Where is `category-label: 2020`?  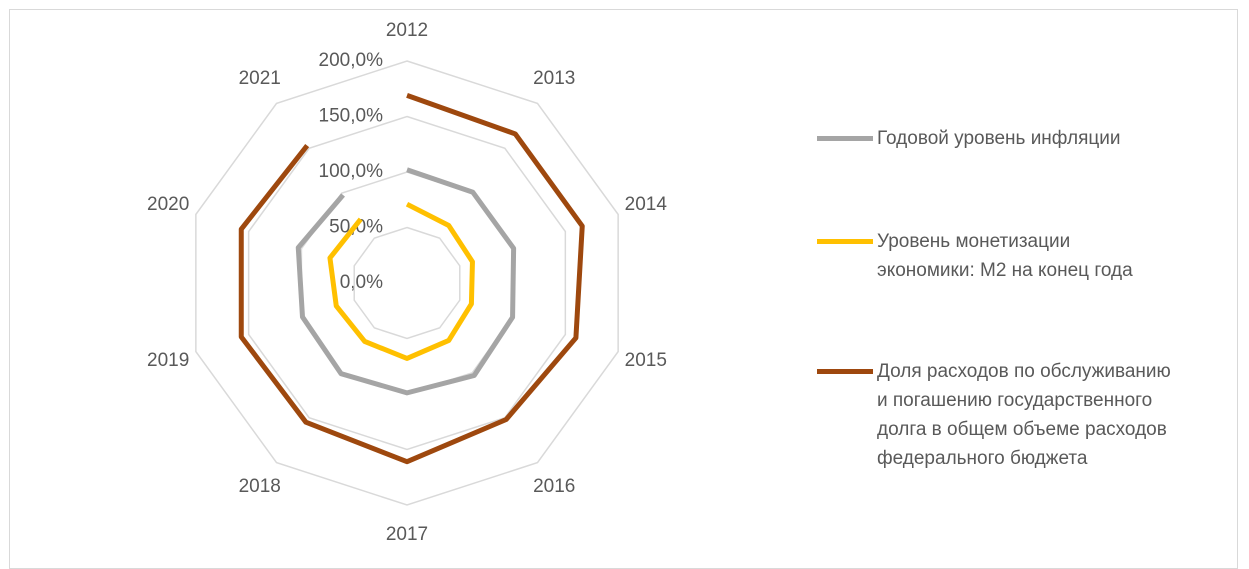
category-label: 2020 is located at coordinates (168, 204).